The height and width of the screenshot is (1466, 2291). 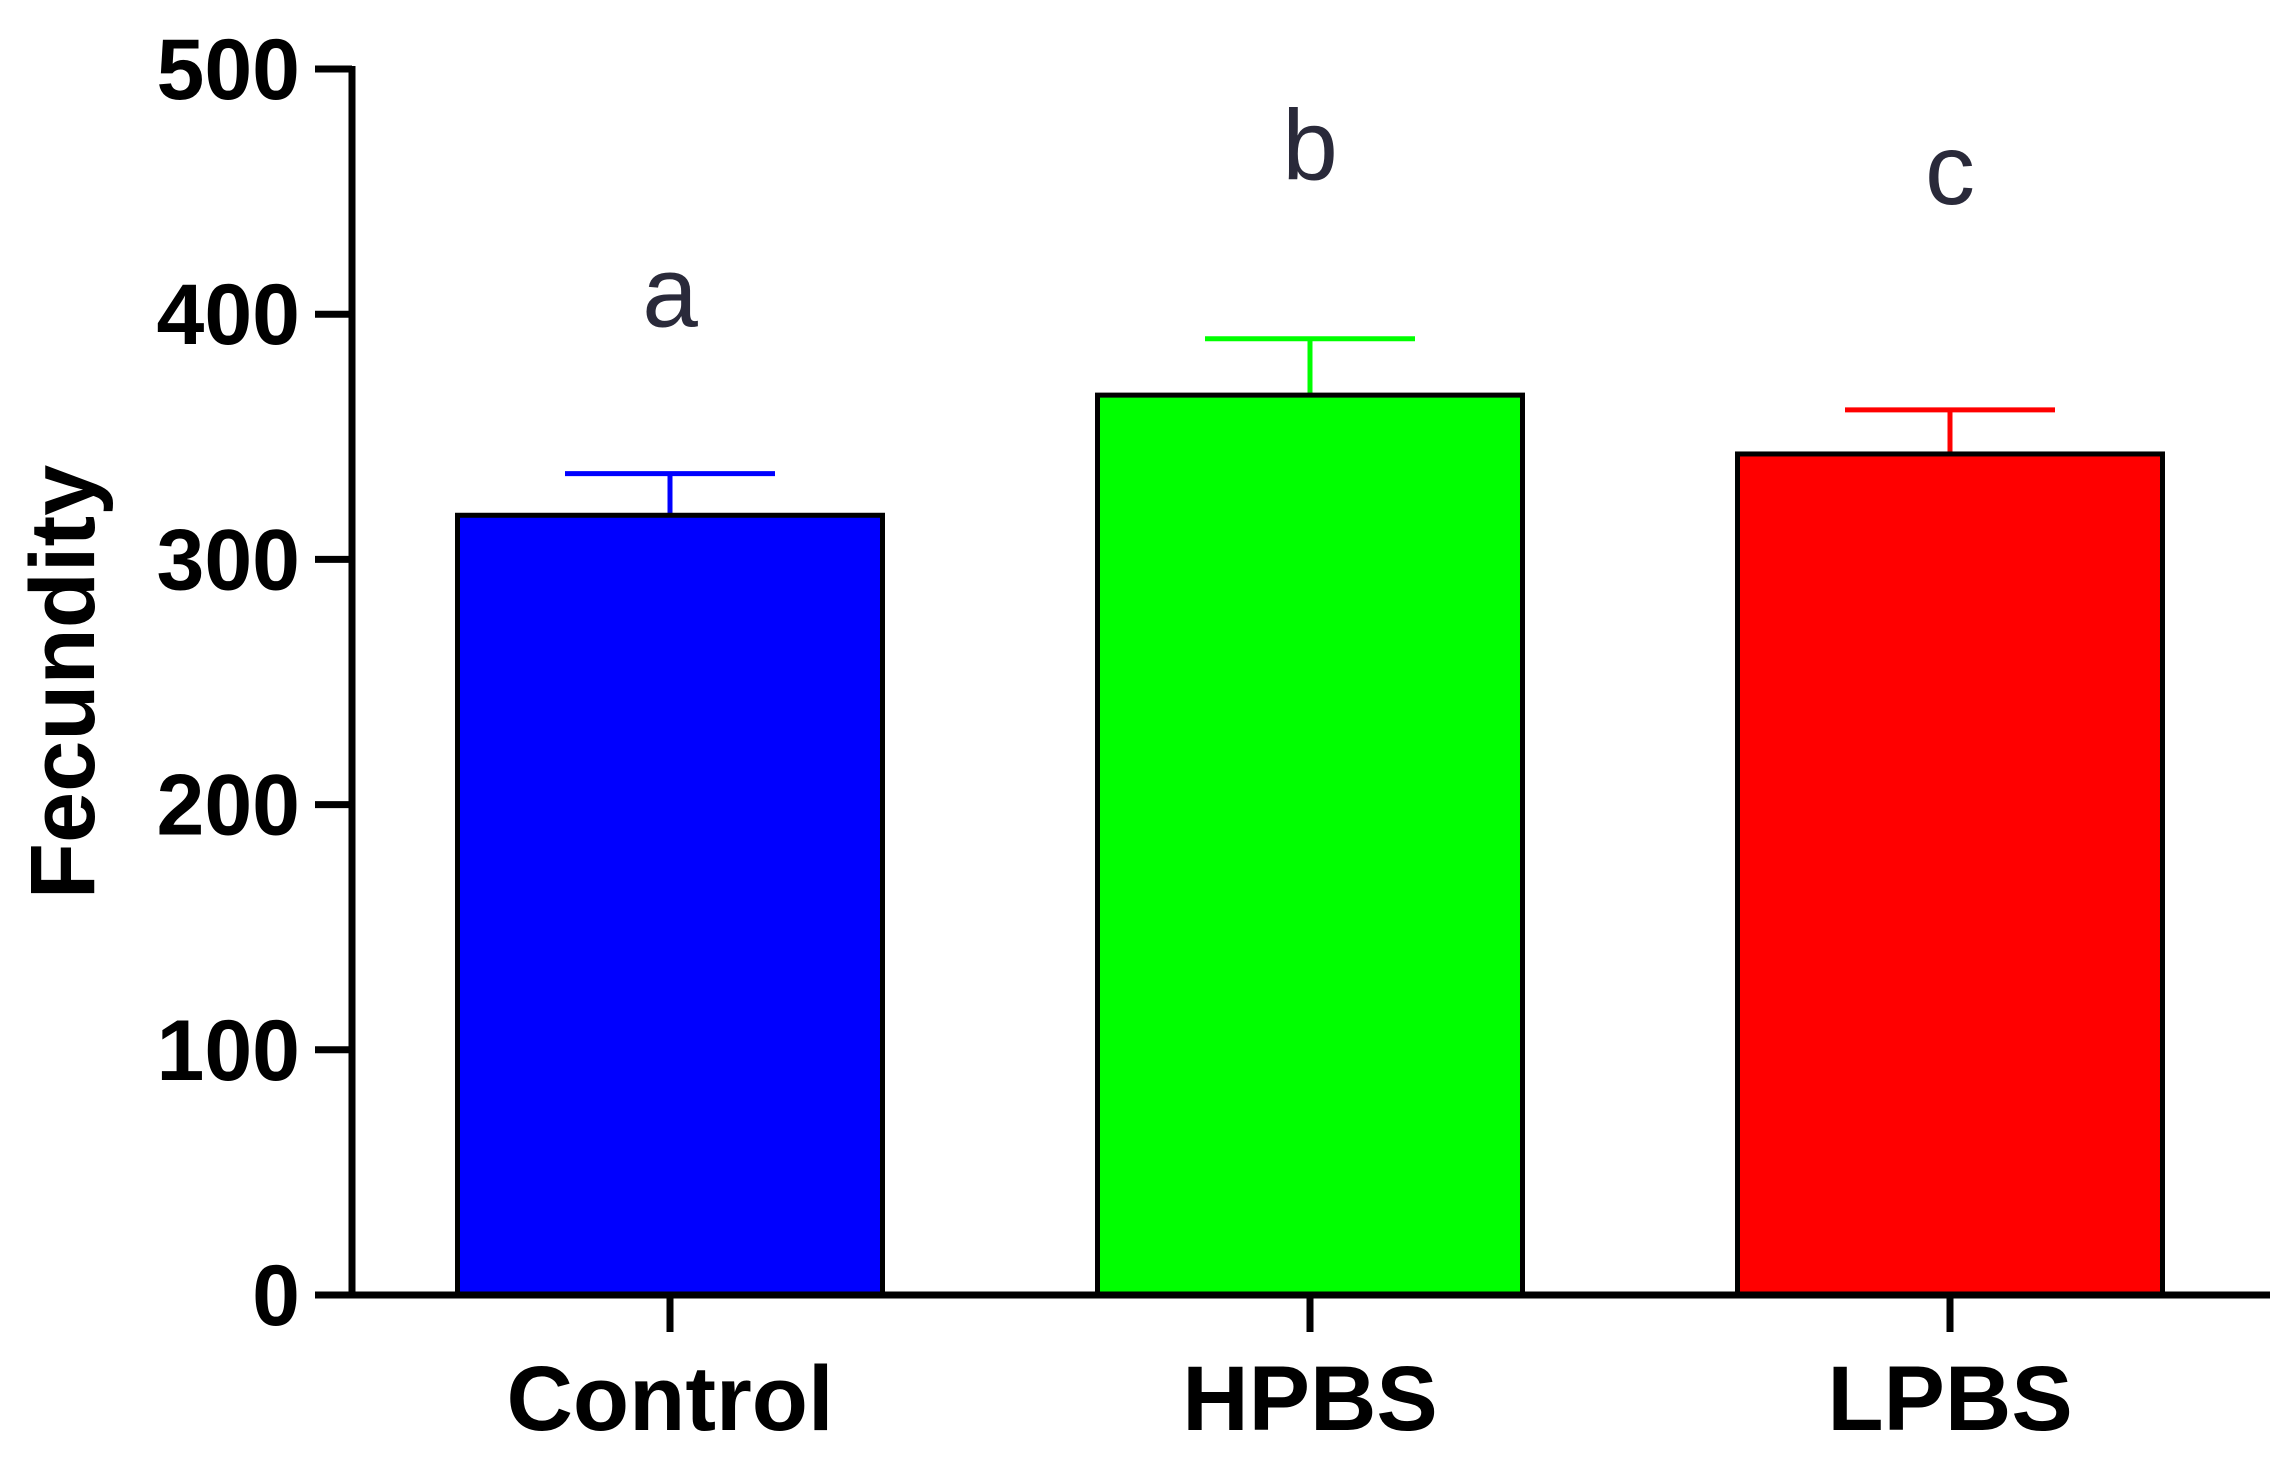 I want to click on significance-letter: c, so click(x=1950, y=170).